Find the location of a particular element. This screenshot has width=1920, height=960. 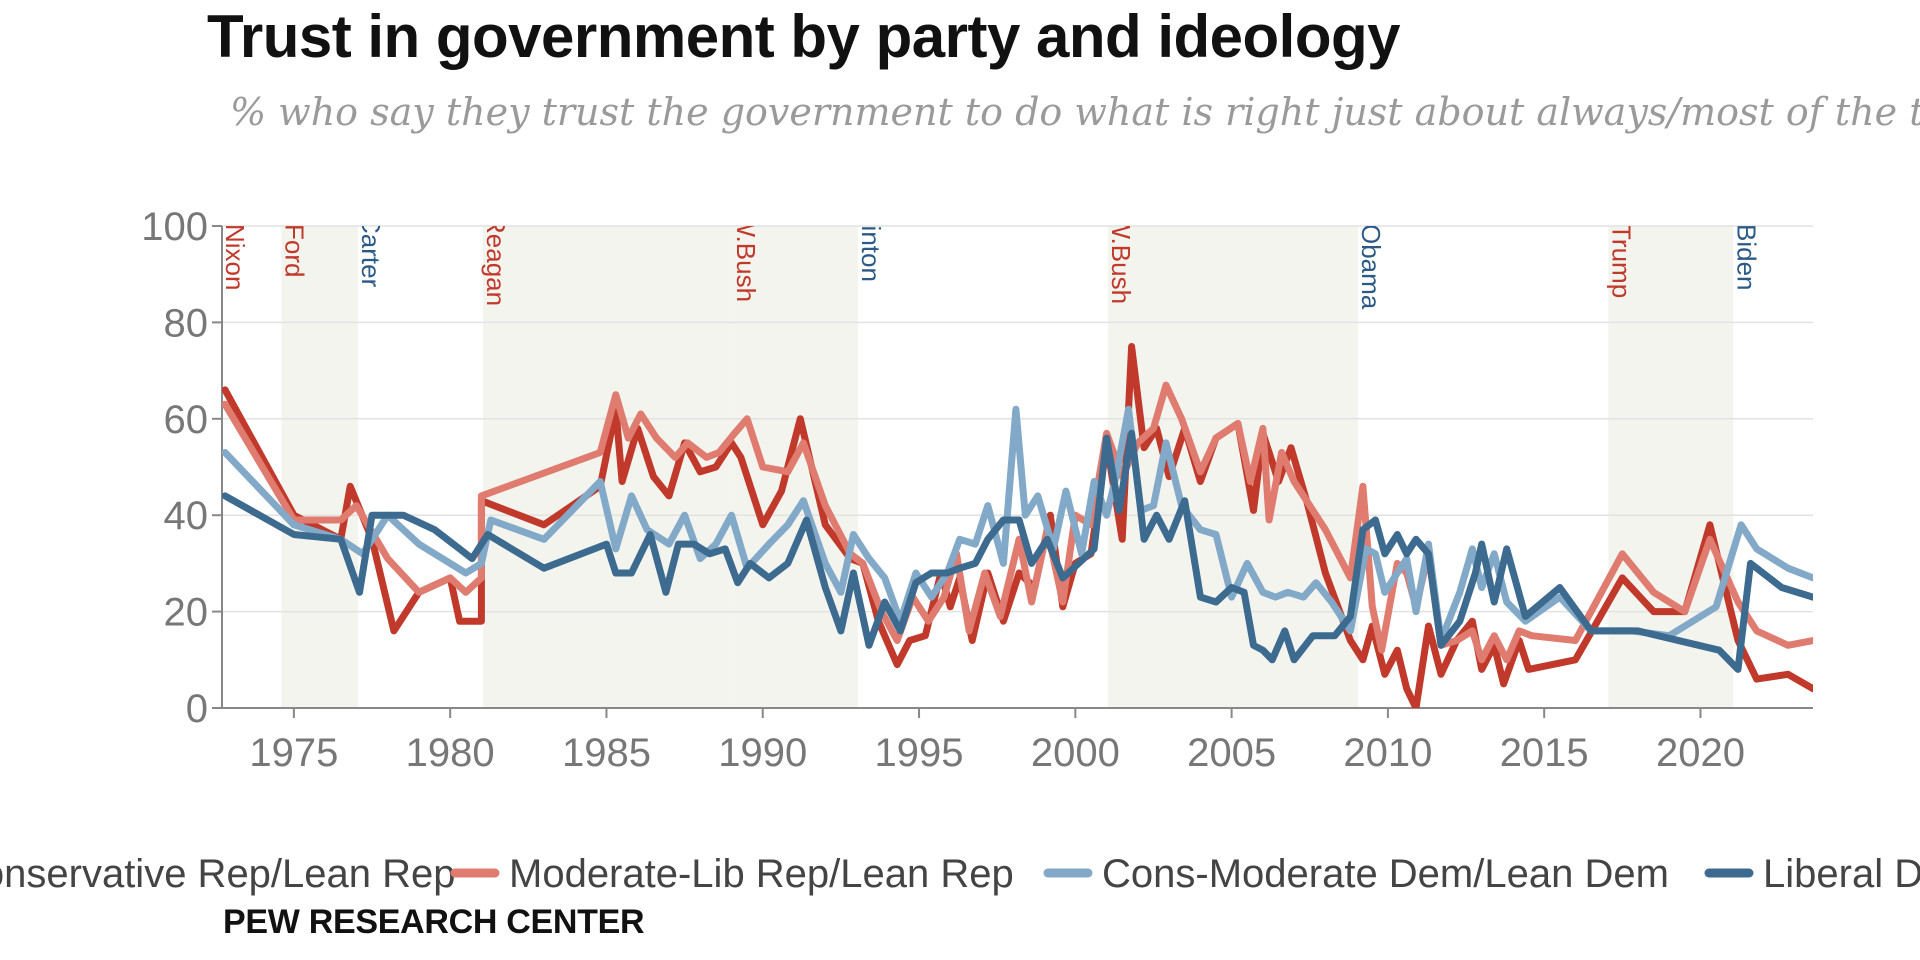

legend-label: Cons-Moderate Dem/Lean Dem is located at coordinates (1385, 874).